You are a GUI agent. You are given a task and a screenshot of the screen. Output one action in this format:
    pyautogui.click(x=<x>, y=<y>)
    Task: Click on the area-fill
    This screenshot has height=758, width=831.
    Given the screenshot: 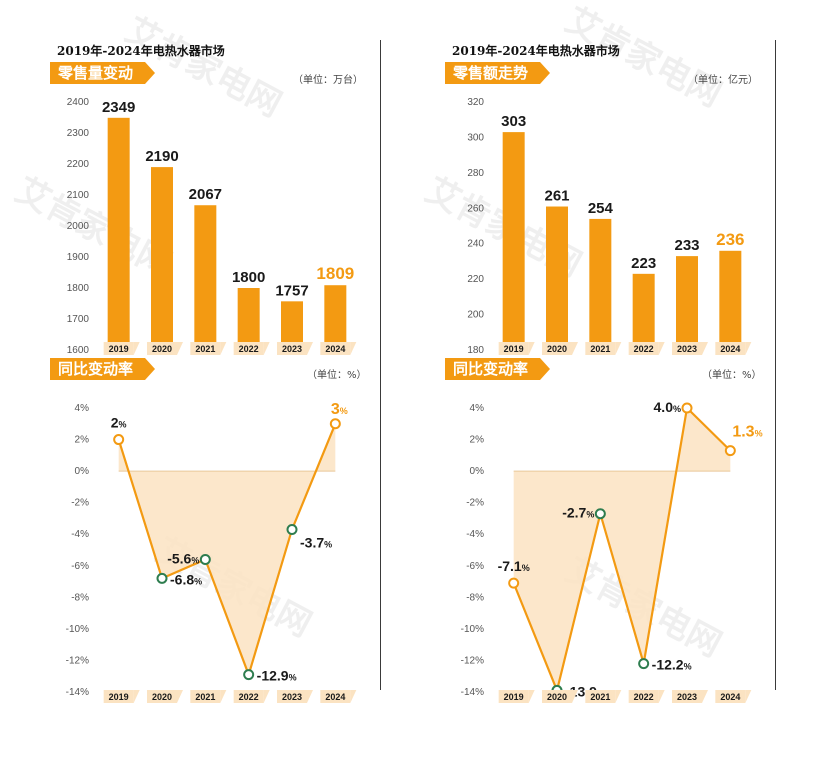 What is the action you would take?
    pyautogui.click(x=227, y=549)
    